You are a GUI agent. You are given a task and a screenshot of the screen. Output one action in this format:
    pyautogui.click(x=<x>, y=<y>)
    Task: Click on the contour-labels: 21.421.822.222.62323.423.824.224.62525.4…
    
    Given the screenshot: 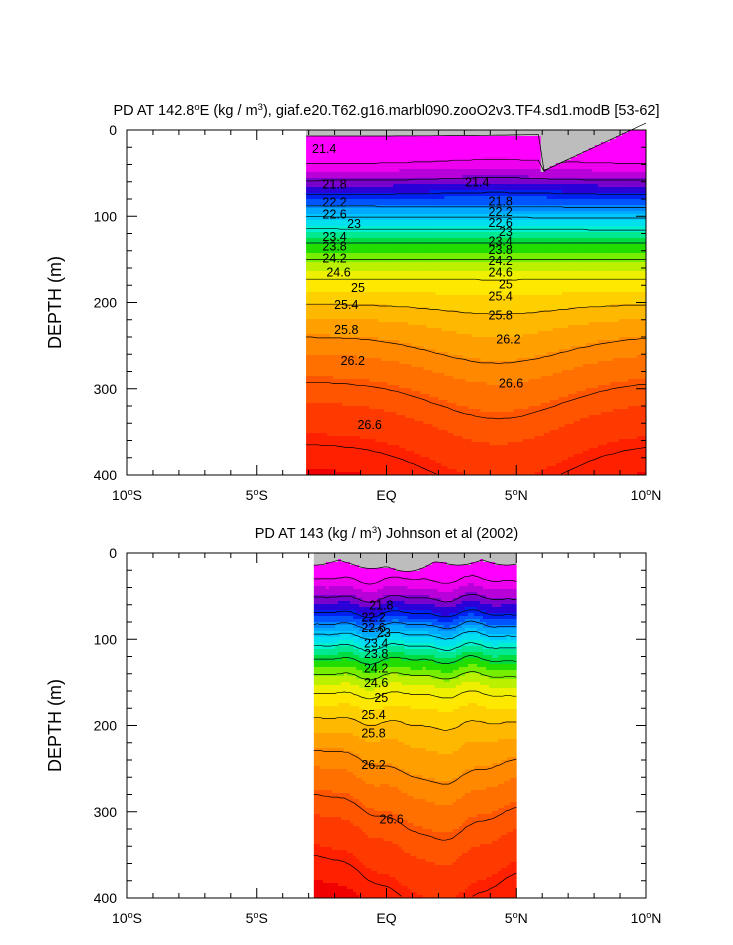 What is the action you would take?
    pyautogui.click(x=417, y=287)
    